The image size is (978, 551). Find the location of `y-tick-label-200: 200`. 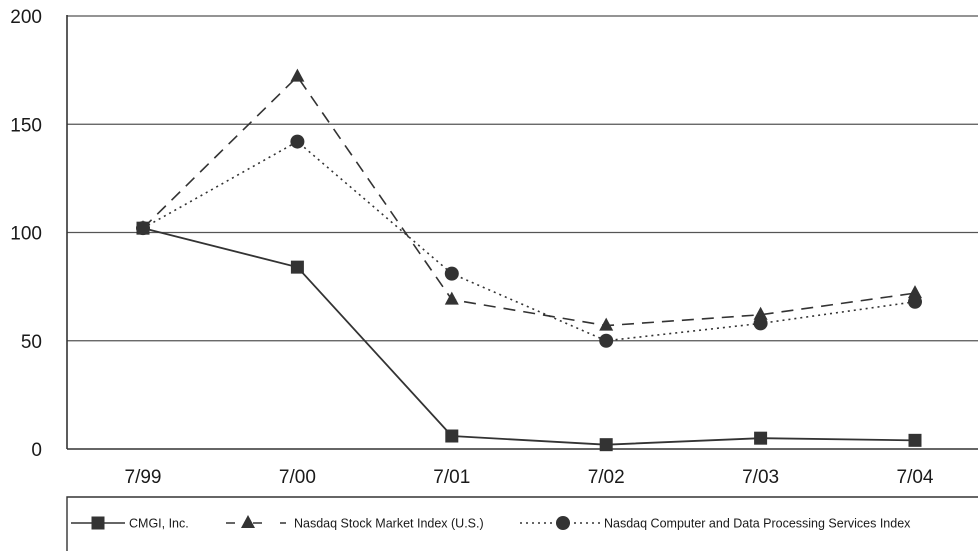

y-tick-label-200: 200 is located at coordinates (26, 17).